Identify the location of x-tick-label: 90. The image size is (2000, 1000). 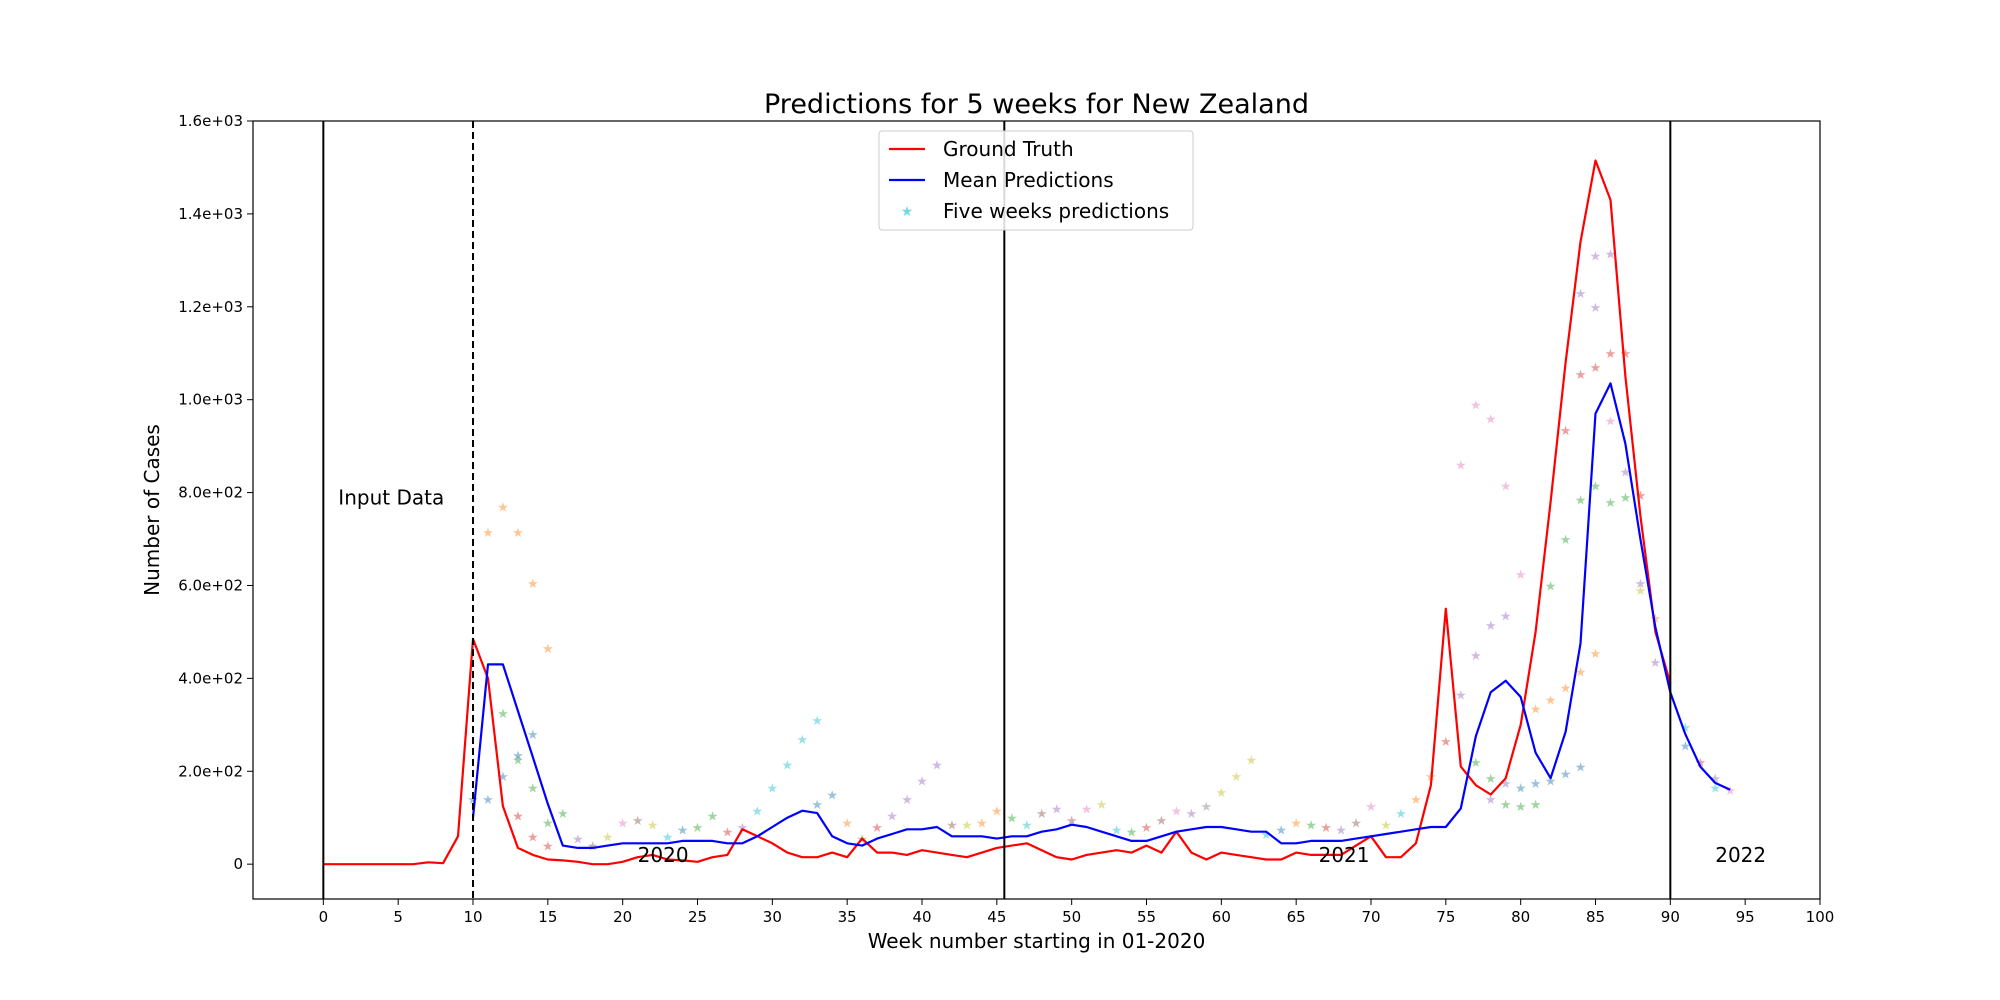
(1670, 917).